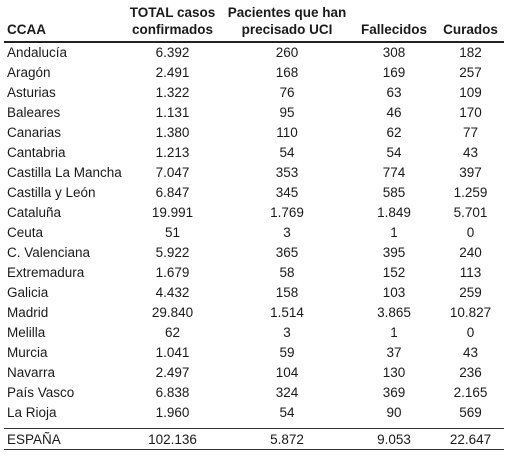 The height and width of the screenshot is (458, 508). Describe the element at coordinates (287, 72) in the screenshot. I see `cell-uci: 168` at that location.